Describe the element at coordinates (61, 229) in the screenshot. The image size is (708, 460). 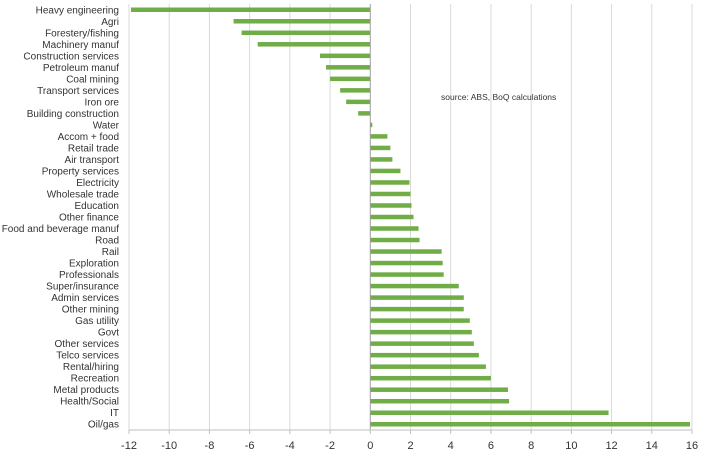
I see `category-label: Food and beverage manuf` at that location.